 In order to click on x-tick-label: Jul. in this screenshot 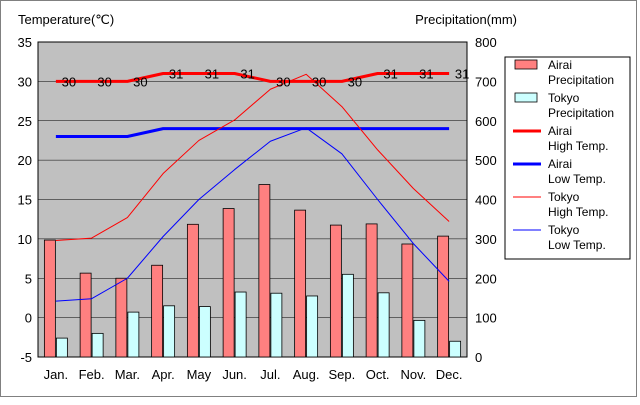, I will do `click(270, 374)`.